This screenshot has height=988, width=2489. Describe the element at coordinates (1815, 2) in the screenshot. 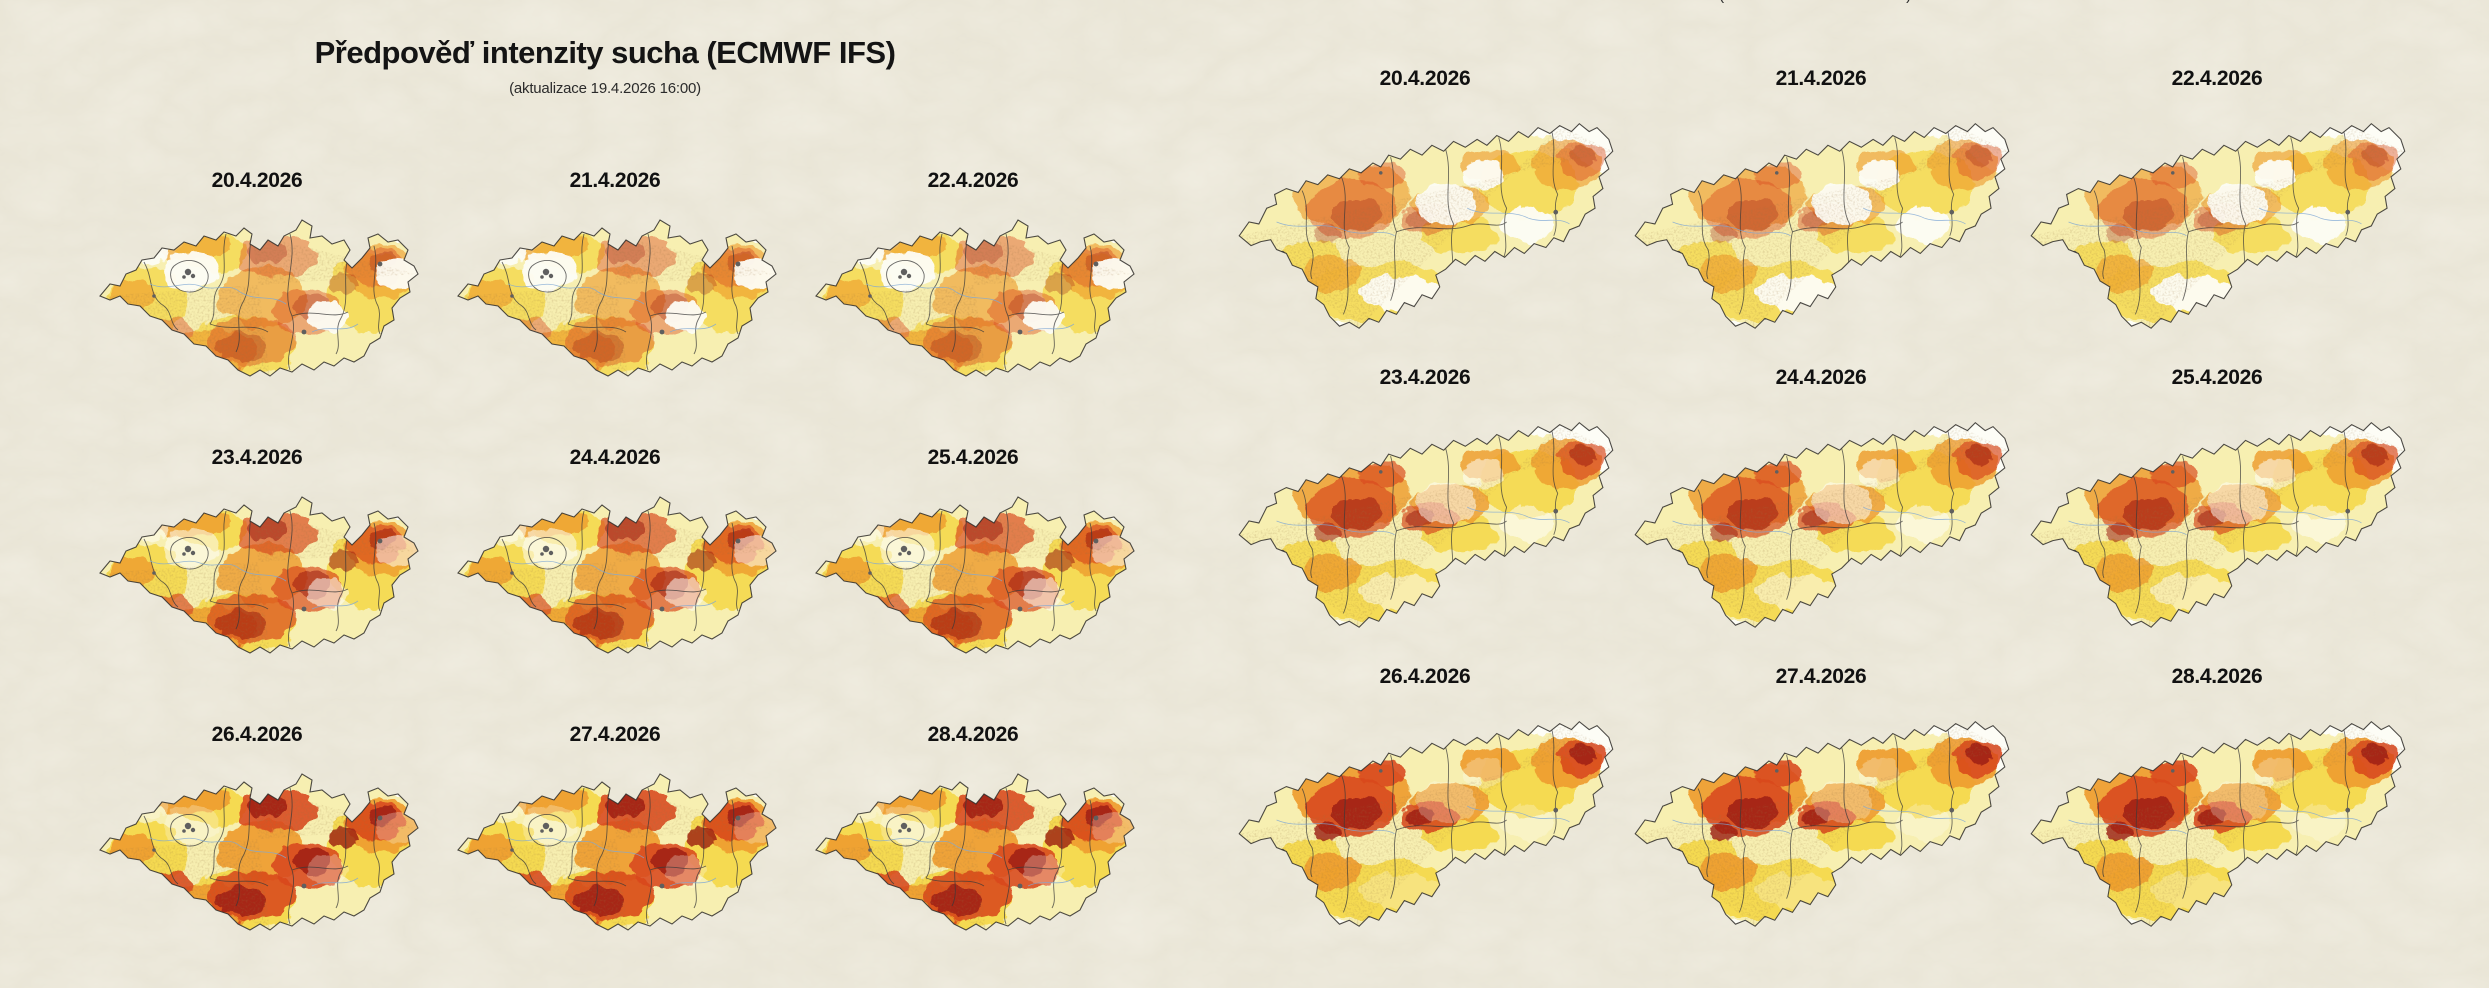

I see `update-timestamp-clipped: (aktualizace 19.4.2026 16:00)` at that location.